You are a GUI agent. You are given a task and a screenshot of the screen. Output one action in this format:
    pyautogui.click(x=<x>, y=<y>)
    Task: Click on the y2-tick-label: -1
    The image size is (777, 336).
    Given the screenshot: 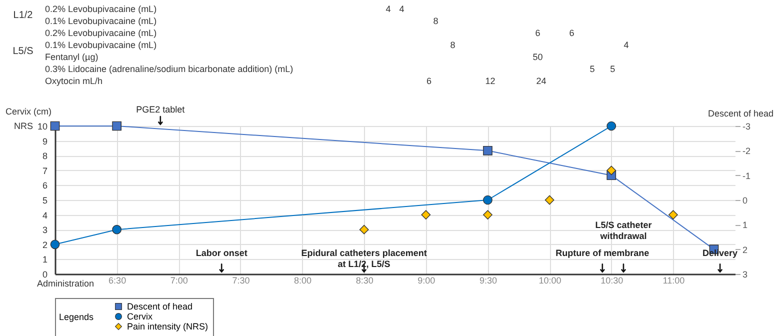 What is the action you would take?
    pyautogui.click(x=746, y=175)
    